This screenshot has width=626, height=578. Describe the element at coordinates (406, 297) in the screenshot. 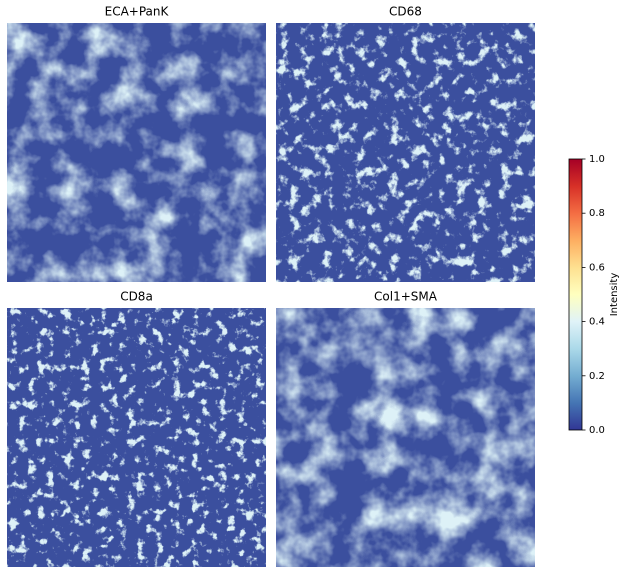

I see `panel-title: Col1+SMA` at that location.